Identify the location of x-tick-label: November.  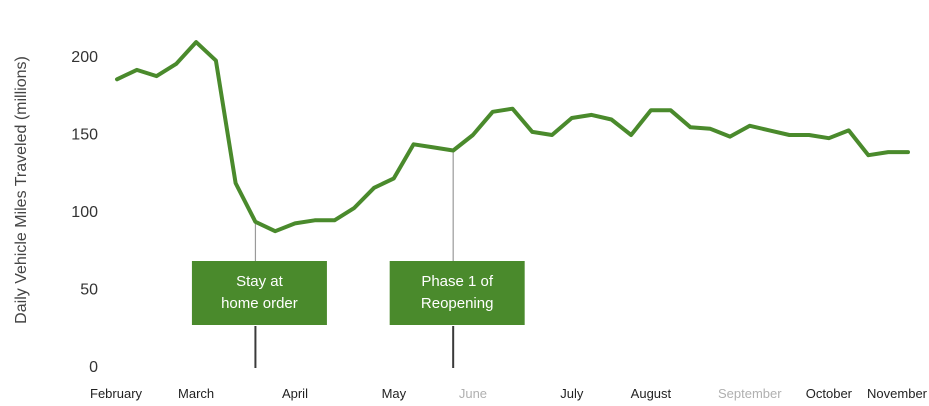
(897, 393).